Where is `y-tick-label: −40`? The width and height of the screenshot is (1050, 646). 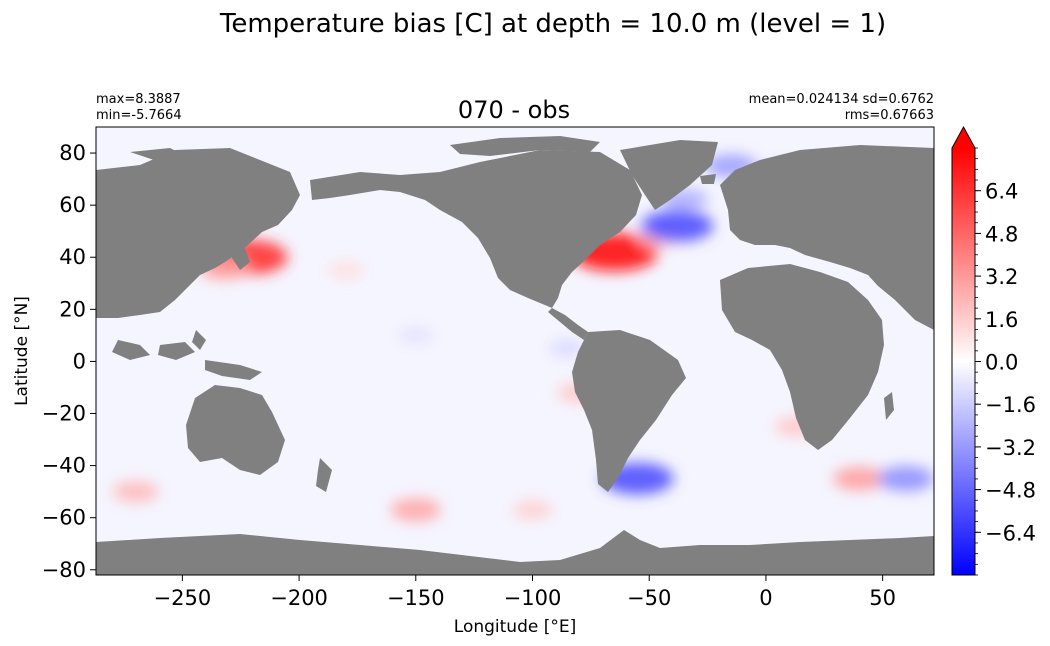 y-tick-label: −40 is located at coordinates (64, 466).